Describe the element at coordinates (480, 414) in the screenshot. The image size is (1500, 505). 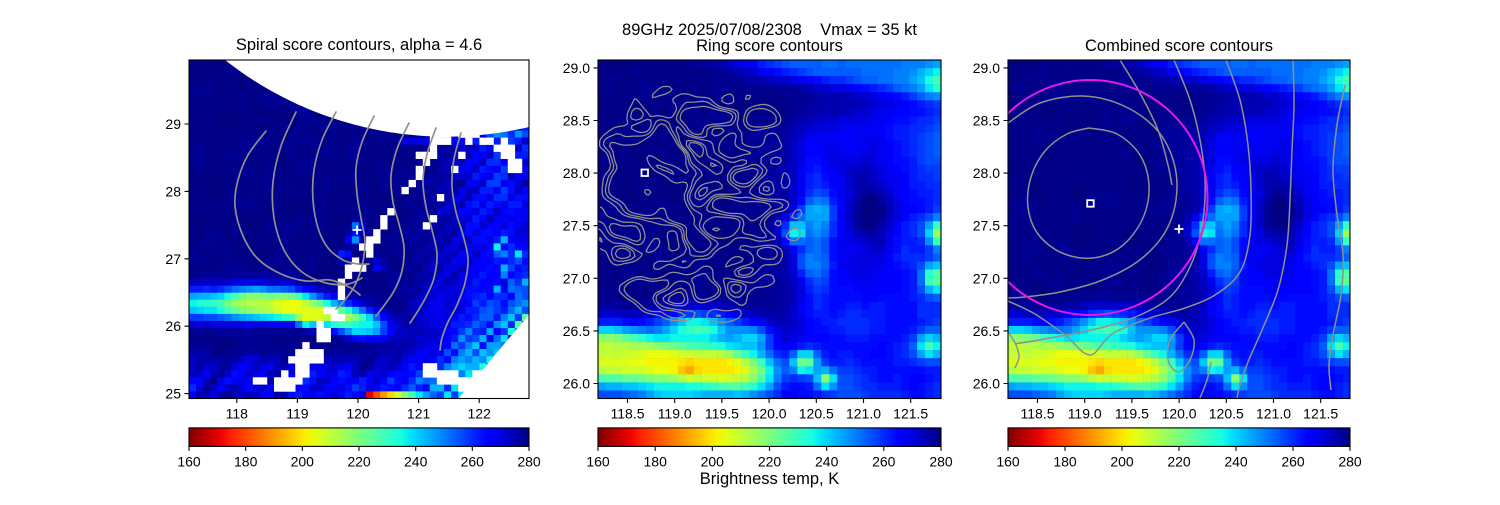
I see `svg-text: 122` at that location.